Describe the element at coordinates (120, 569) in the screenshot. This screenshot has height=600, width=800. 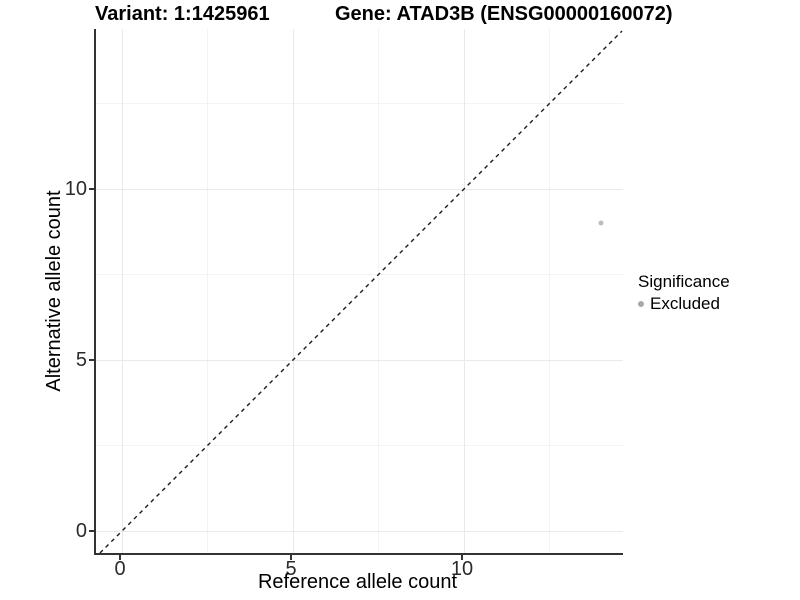
I see `x-tick-label-0: 0` at that location.